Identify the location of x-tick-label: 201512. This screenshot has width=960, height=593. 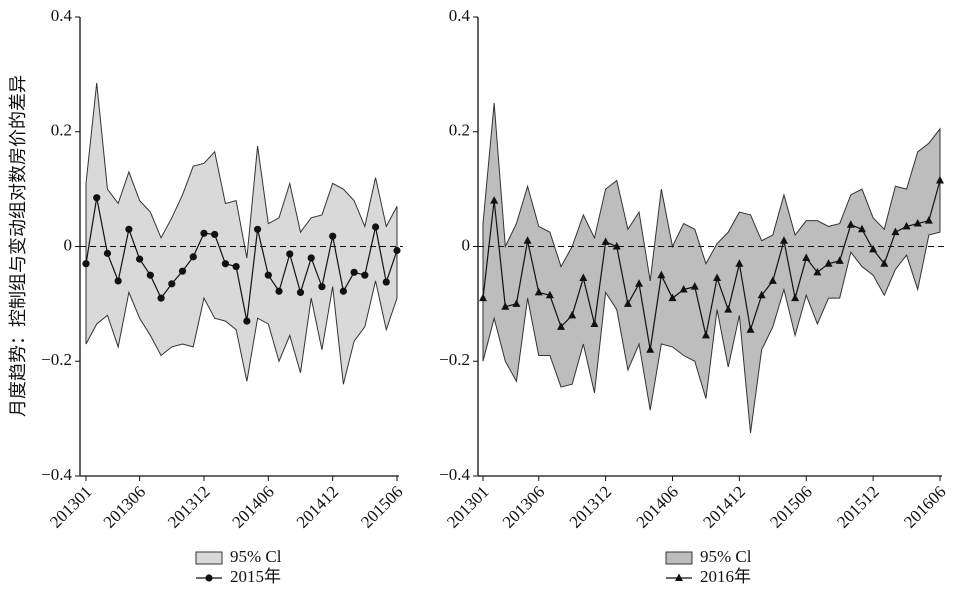
(857, 506).